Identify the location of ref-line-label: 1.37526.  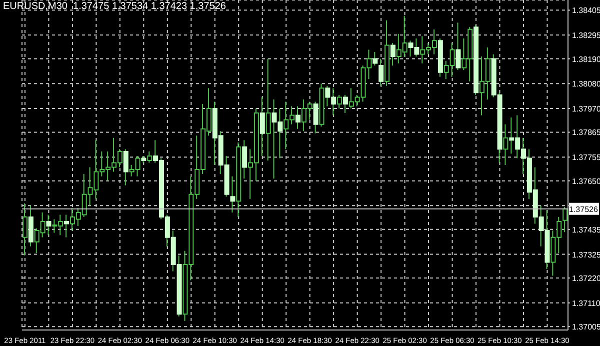
(583, 209).